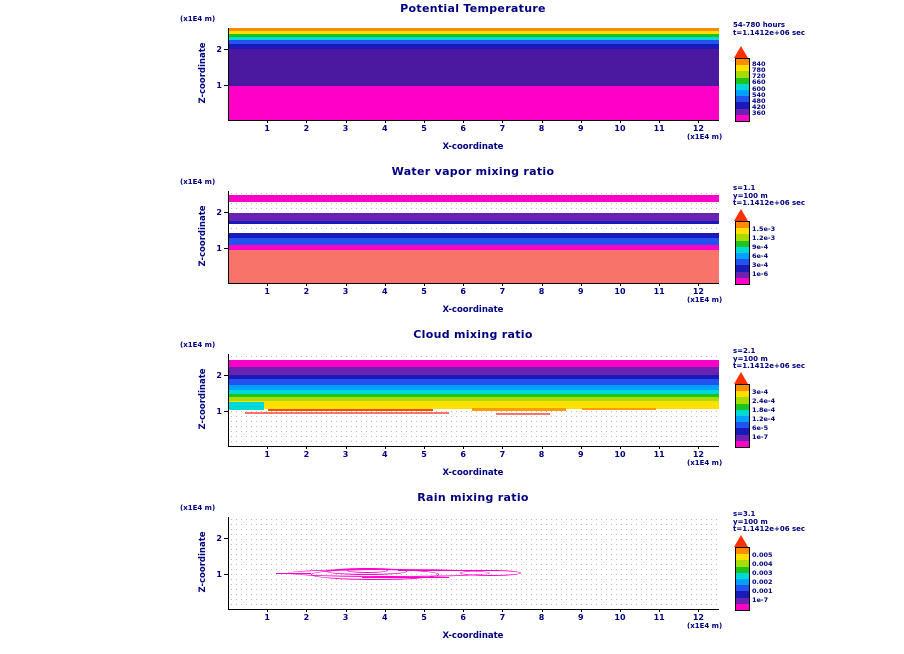 This screenshot has width=904, height=654. Describe the element at coordinates (764, 418) in the screenshot. I see `colorbar-label: 1.2e-4` at that location.